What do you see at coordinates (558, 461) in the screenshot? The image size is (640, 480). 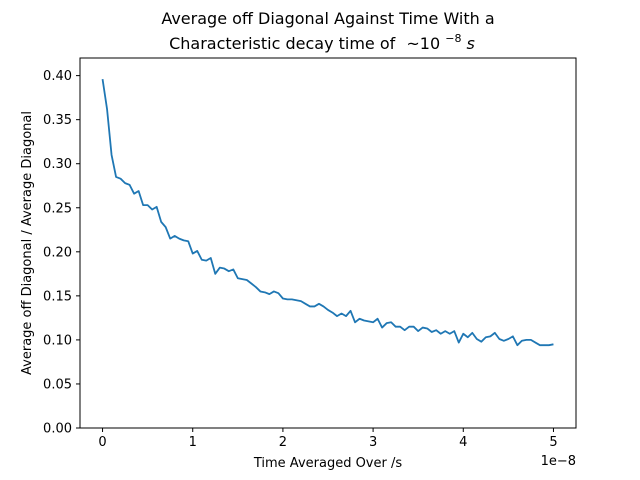 I see `x-axis-offset-label: 1e−8` at bounding box center [558, 461].